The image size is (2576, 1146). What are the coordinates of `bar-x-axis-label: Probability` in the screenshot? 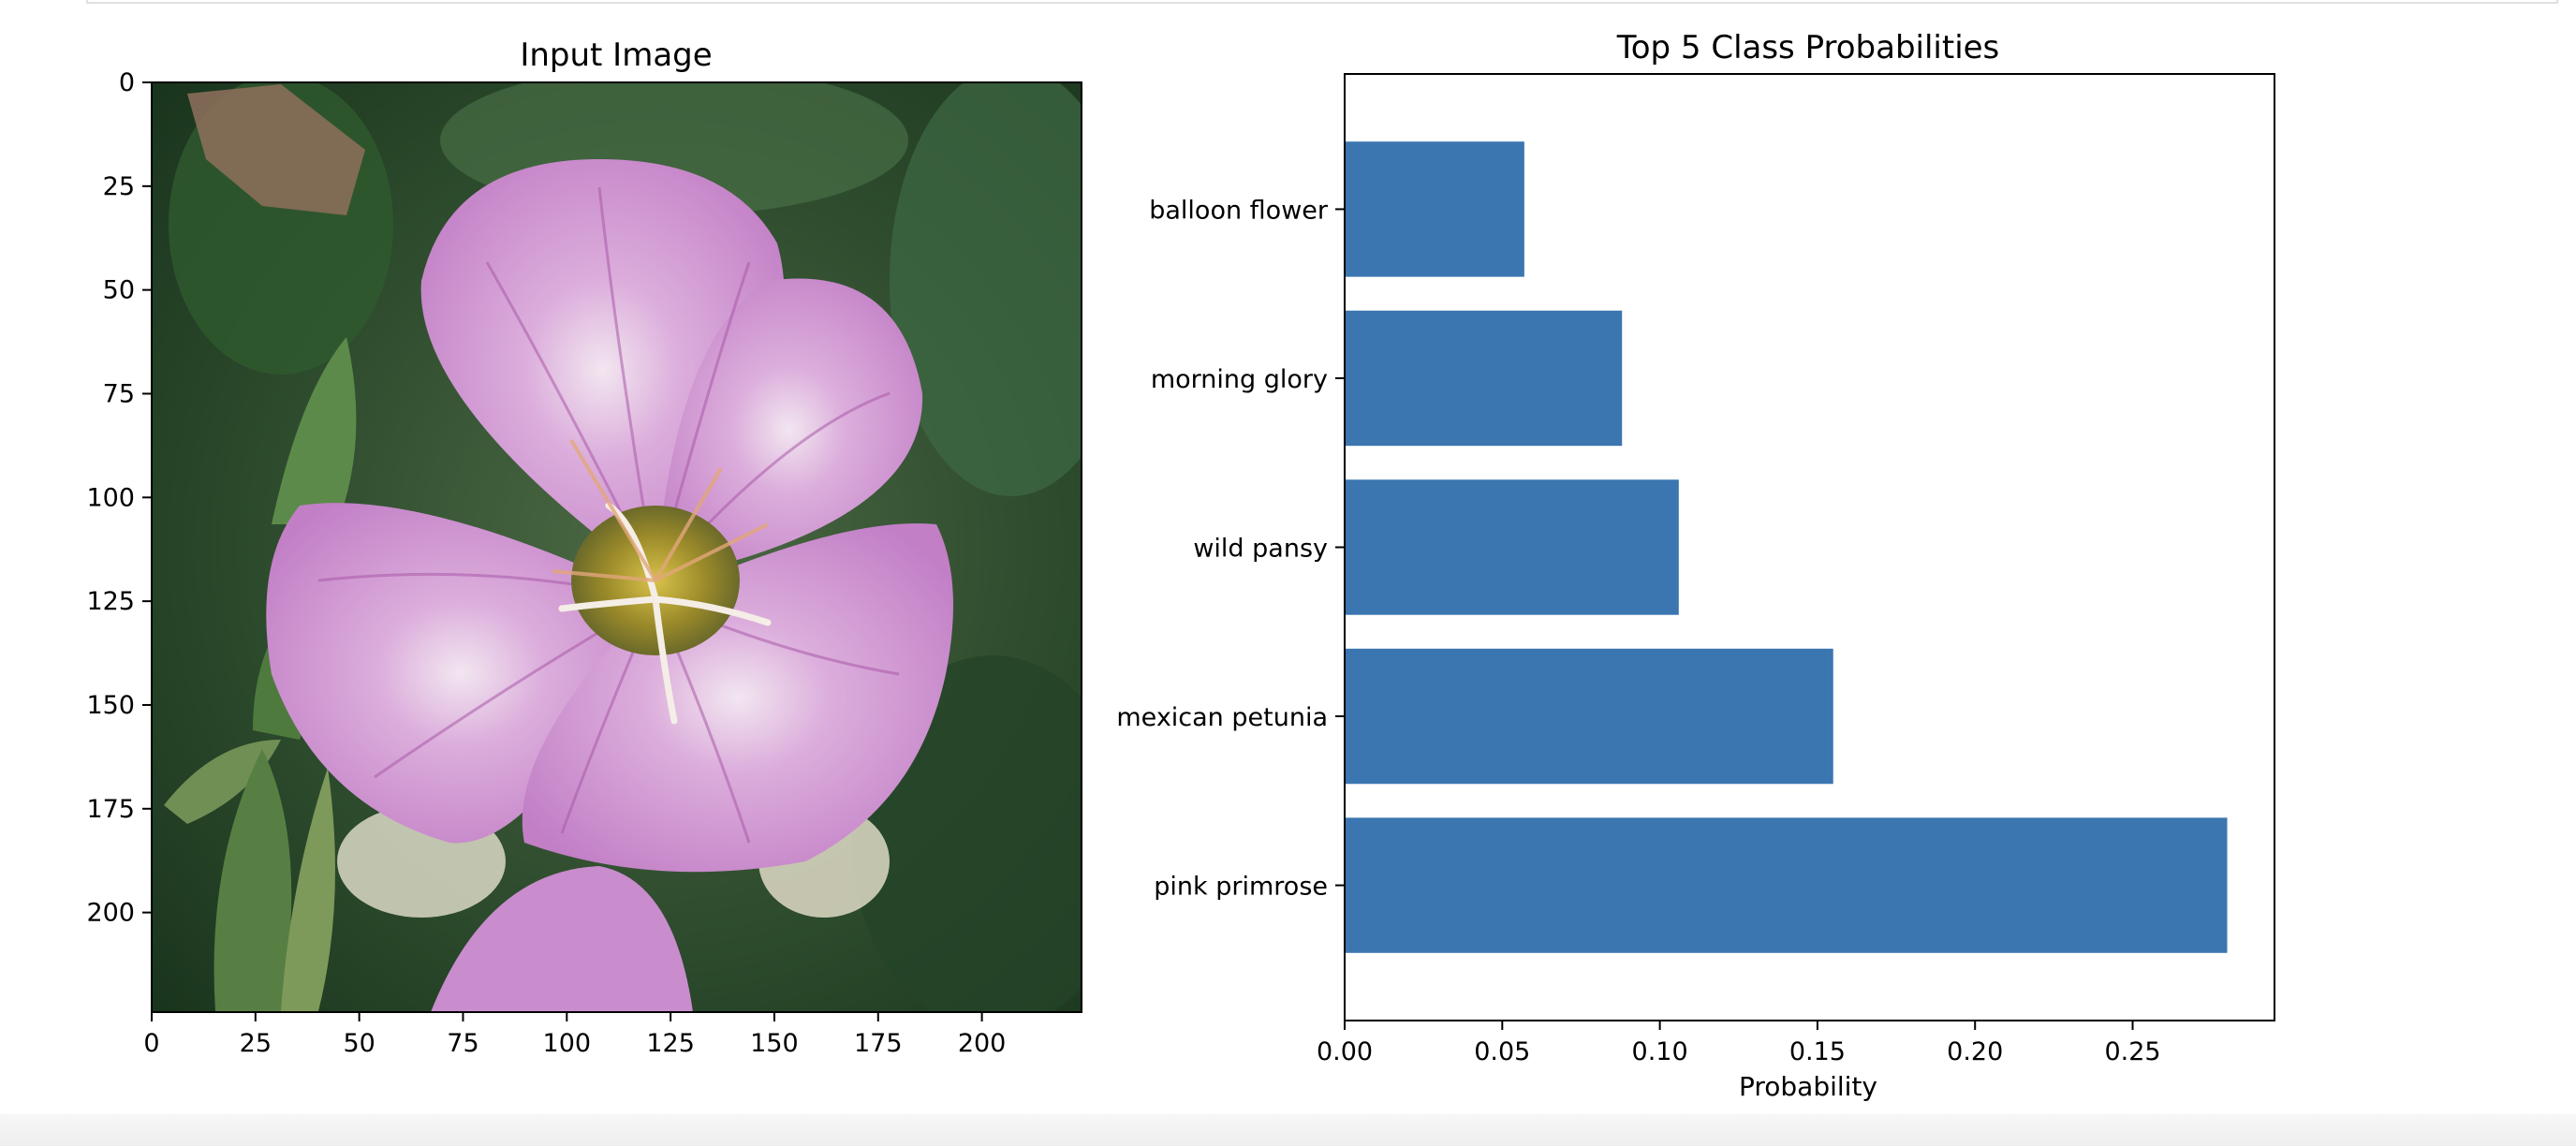 It's located at (1808, 1086).